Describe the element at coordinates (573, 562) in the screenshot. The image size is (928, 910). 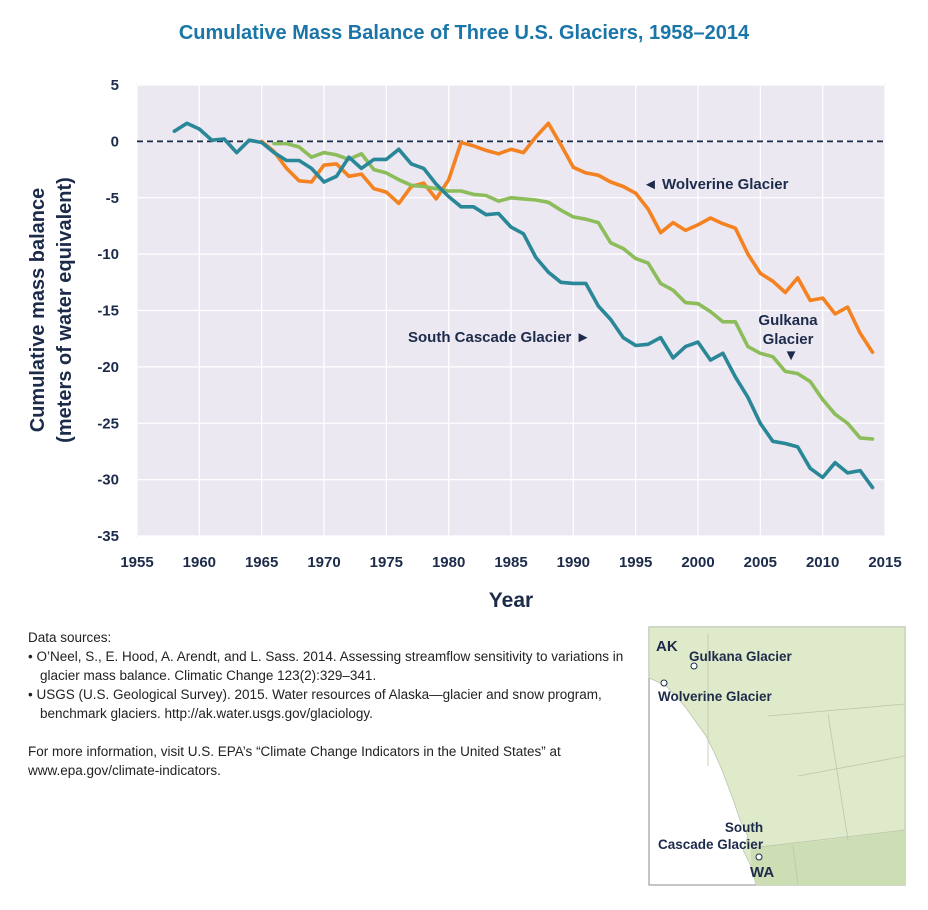
I see `x-tick-label: 1990` at that location.